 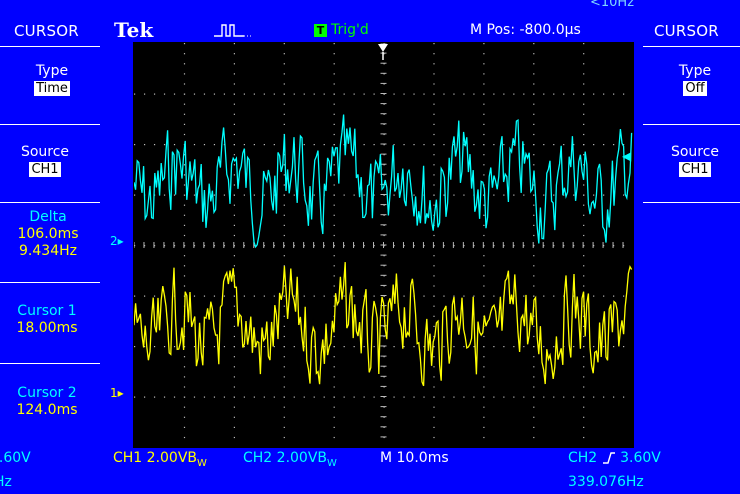 I want to click on right-source-label: Source, so click(x=695, y=152).